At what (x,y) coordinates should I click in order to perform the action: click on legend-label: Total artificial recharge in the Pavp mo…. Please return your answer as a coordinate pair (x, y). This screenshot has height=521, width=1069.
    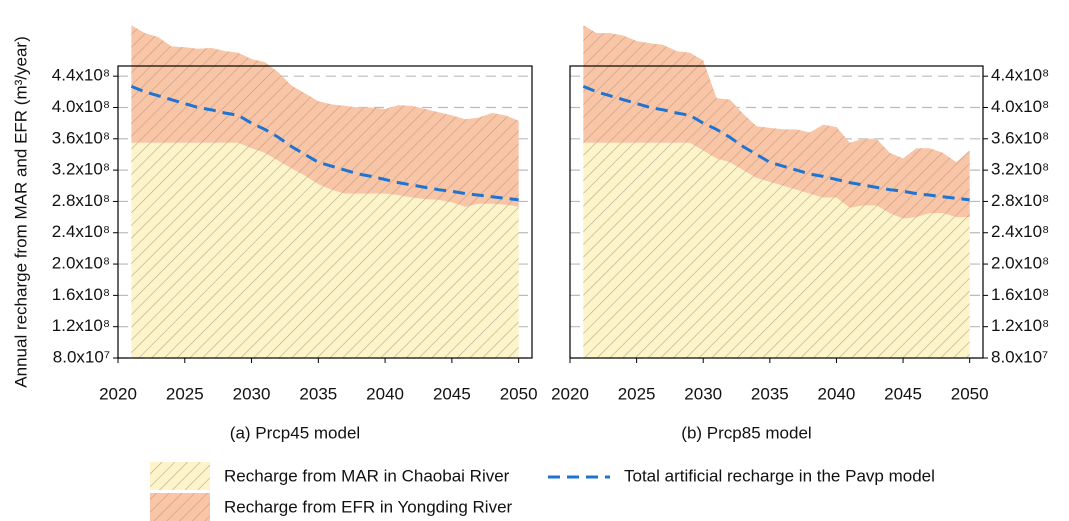
    Looking at the image, I should click on (779, 475).